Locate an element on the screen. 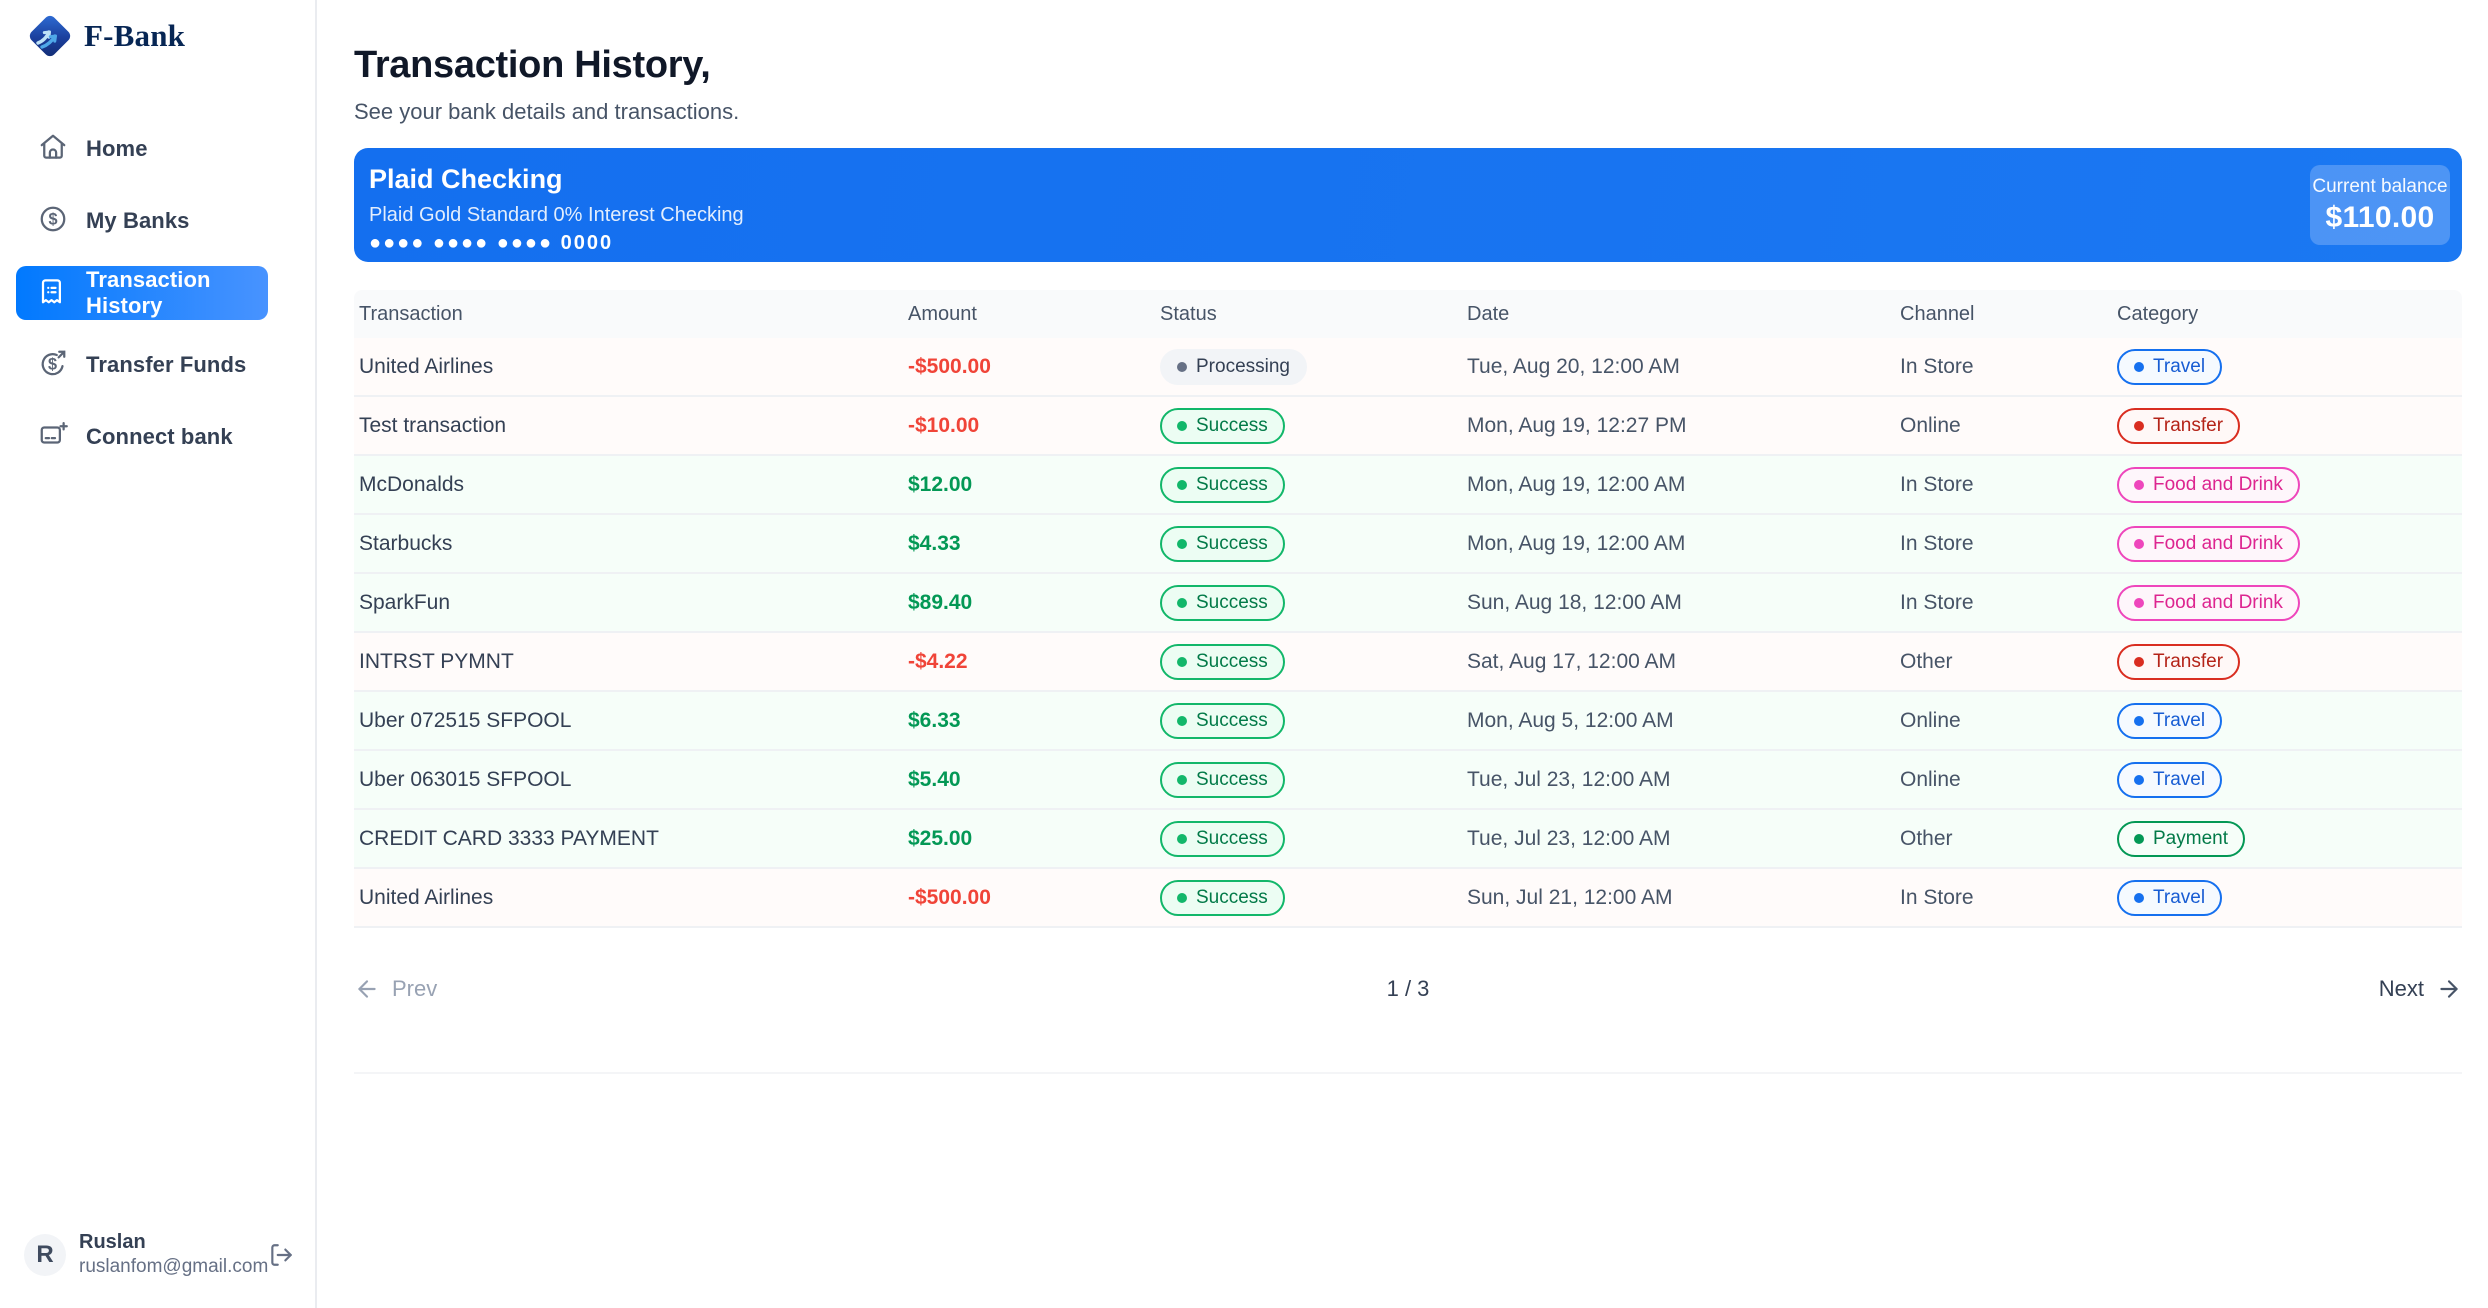  sidebar-item-transaction-history: Transaction History is located at coordinates (142, 293).